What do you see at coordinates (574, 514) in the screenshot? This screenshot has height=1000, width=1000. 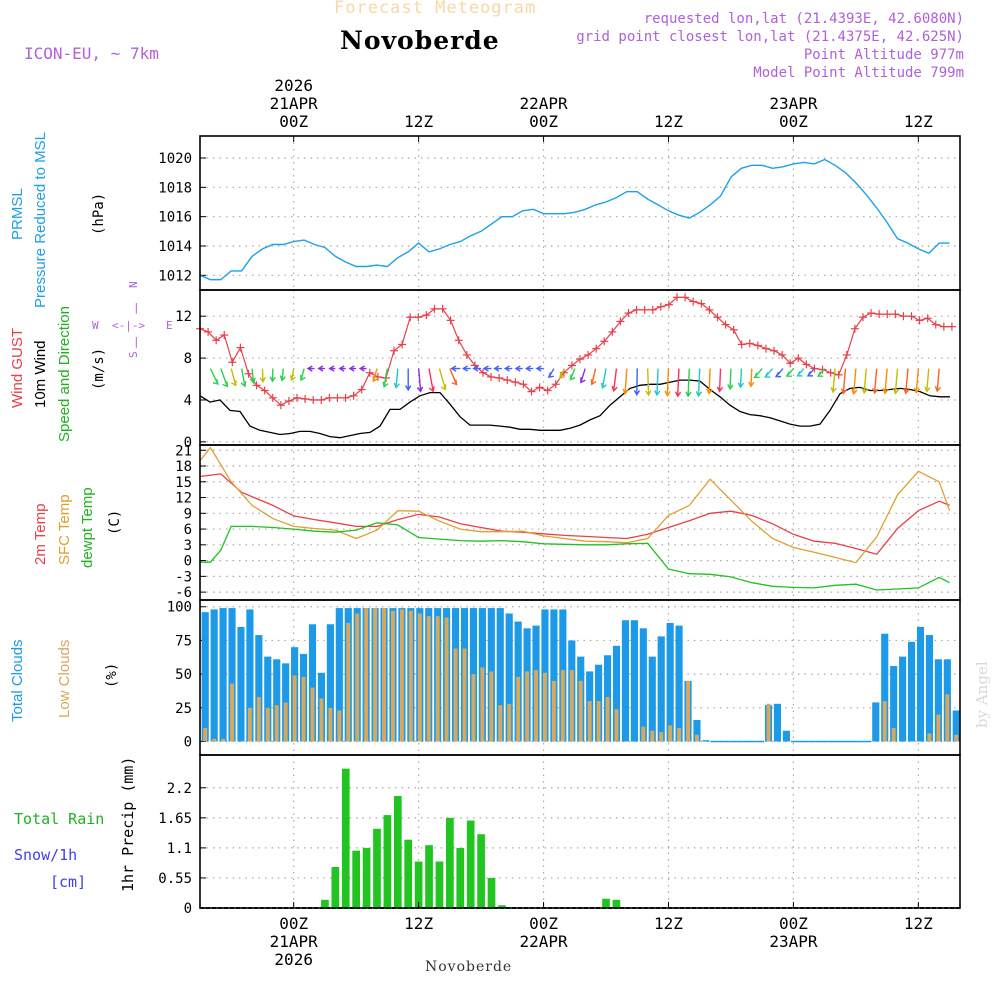 I see `t2m-line` at bounding box center [574, 514].